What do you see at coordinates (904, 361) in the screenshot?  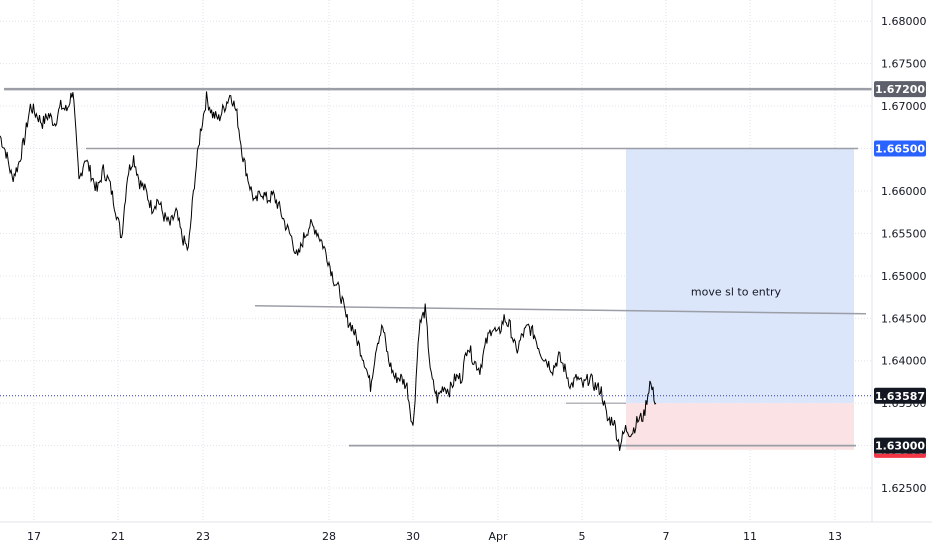 I see `y-tick-label: 1.64000` at bounding box center [904, 361].